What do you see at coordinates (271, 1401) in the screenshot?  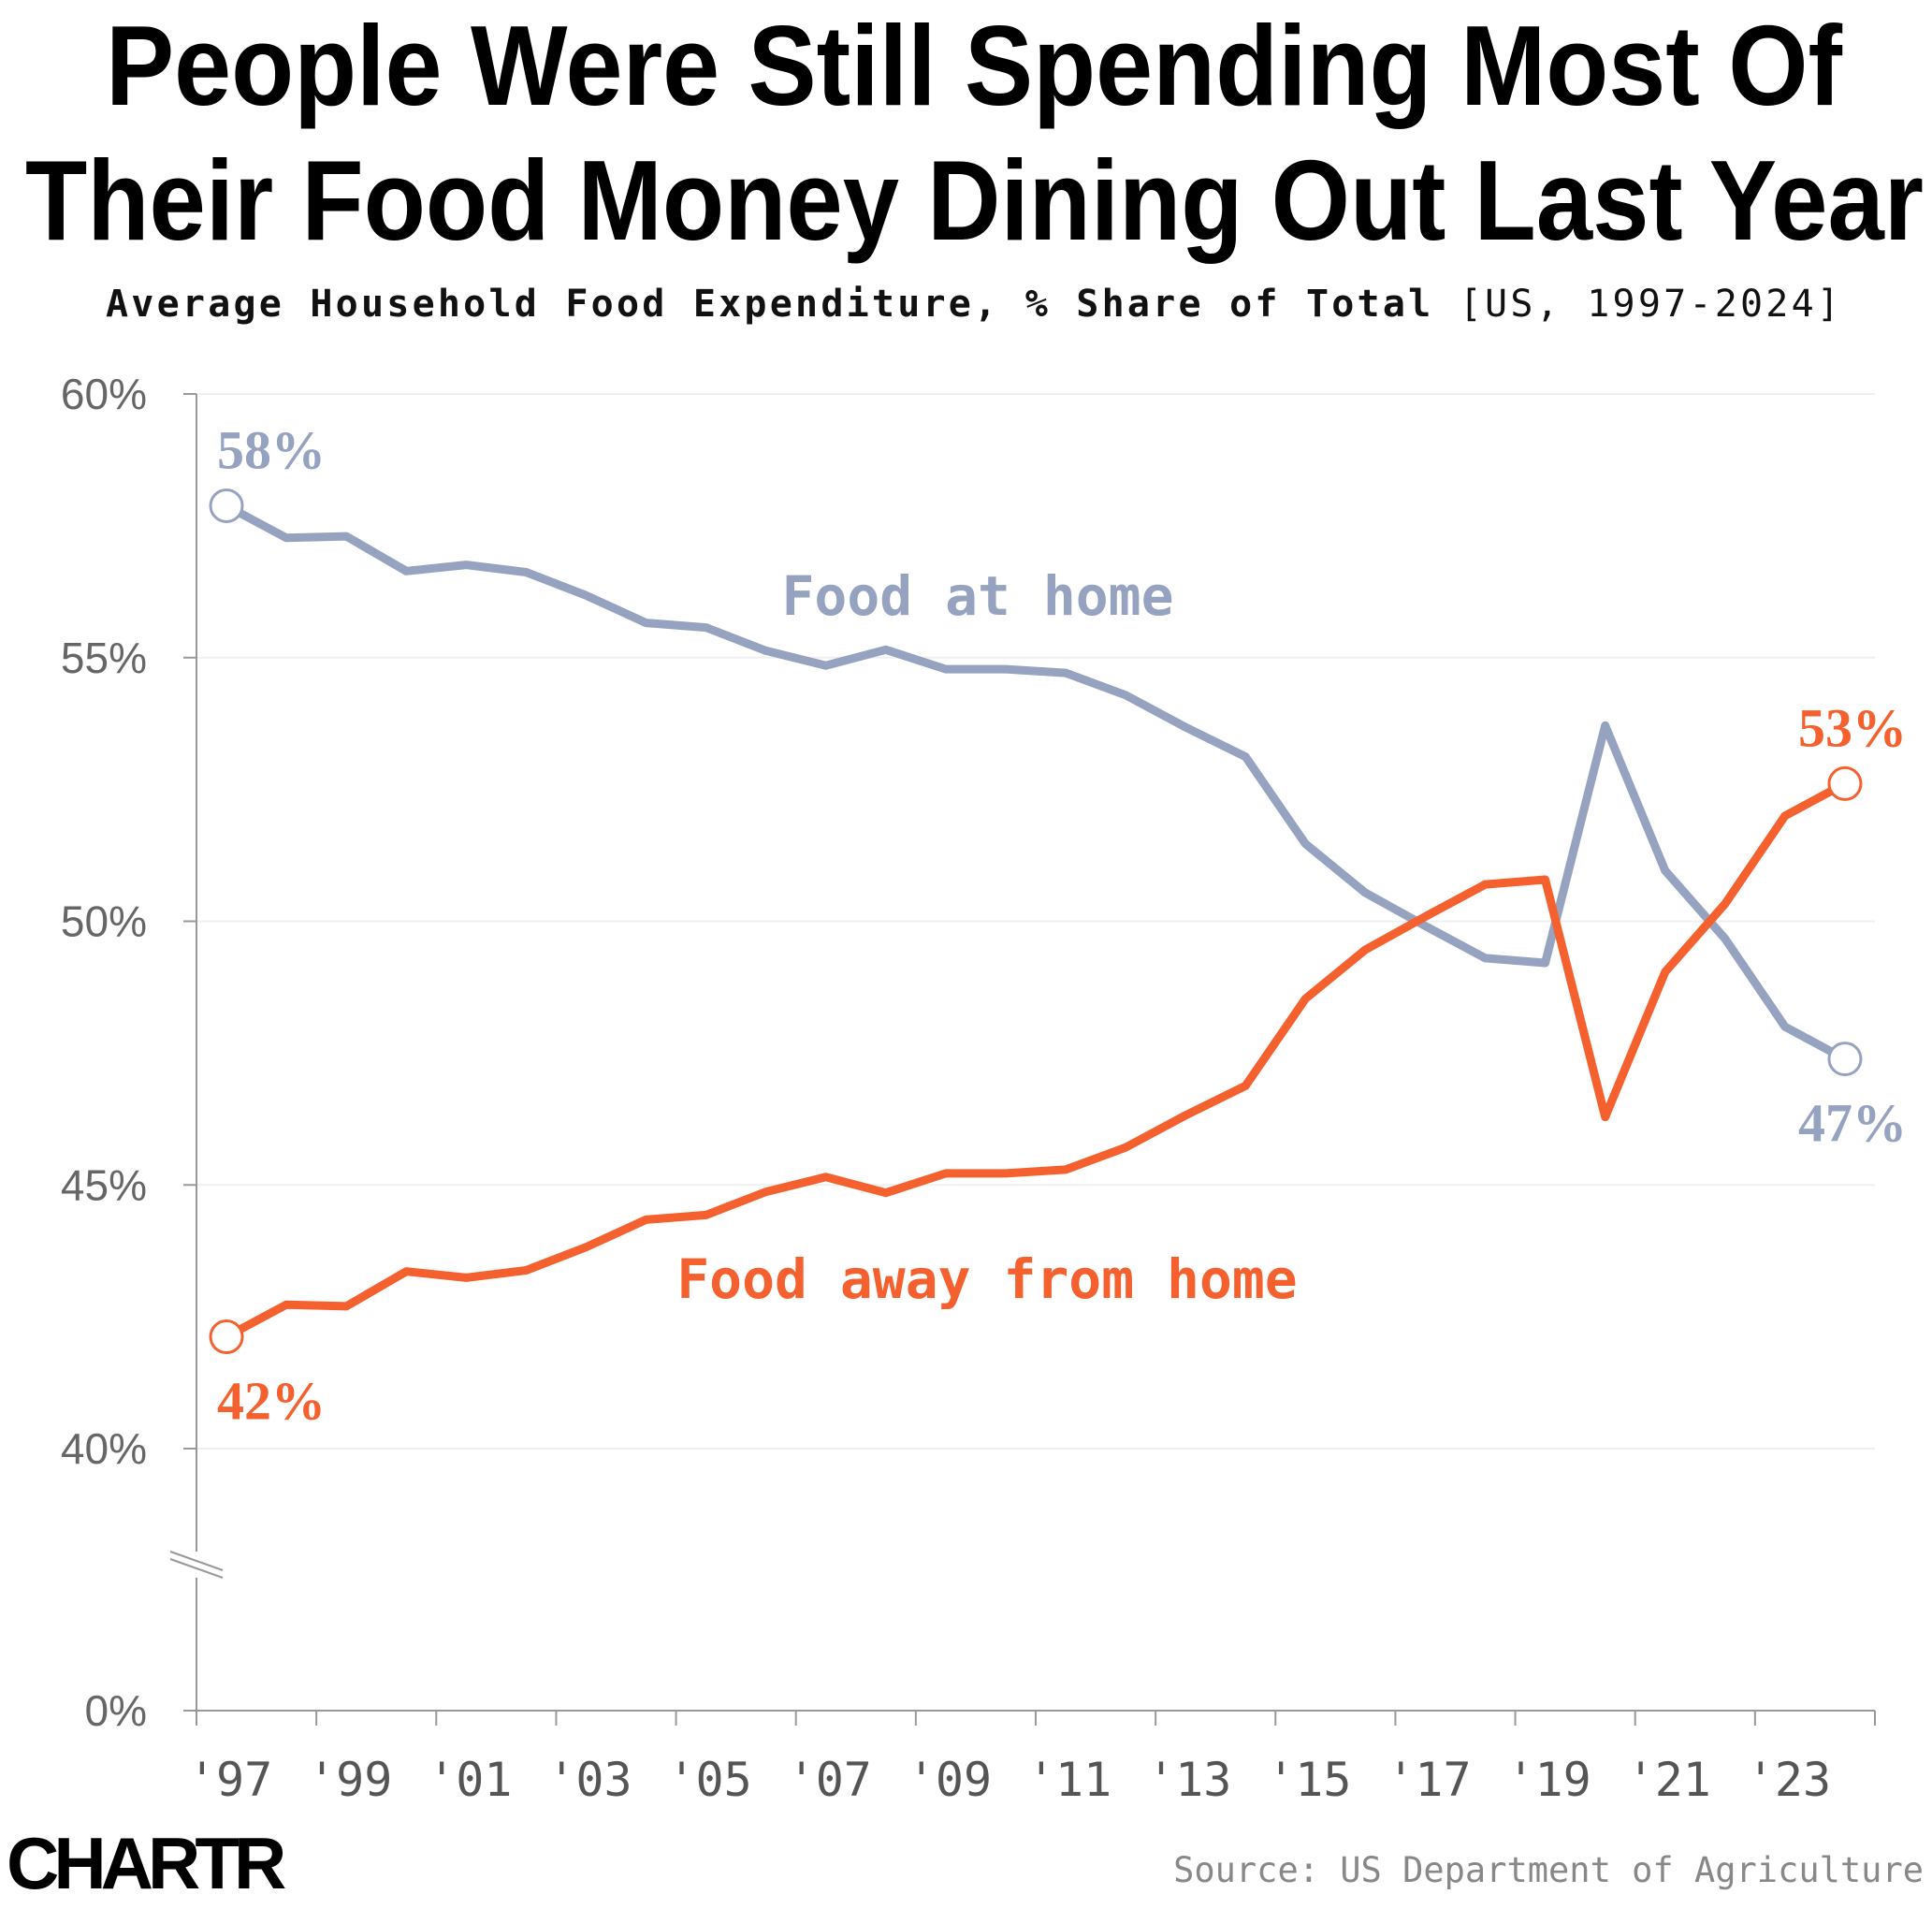 I see `data-label: 42%` at bounding box center [271, 1401].